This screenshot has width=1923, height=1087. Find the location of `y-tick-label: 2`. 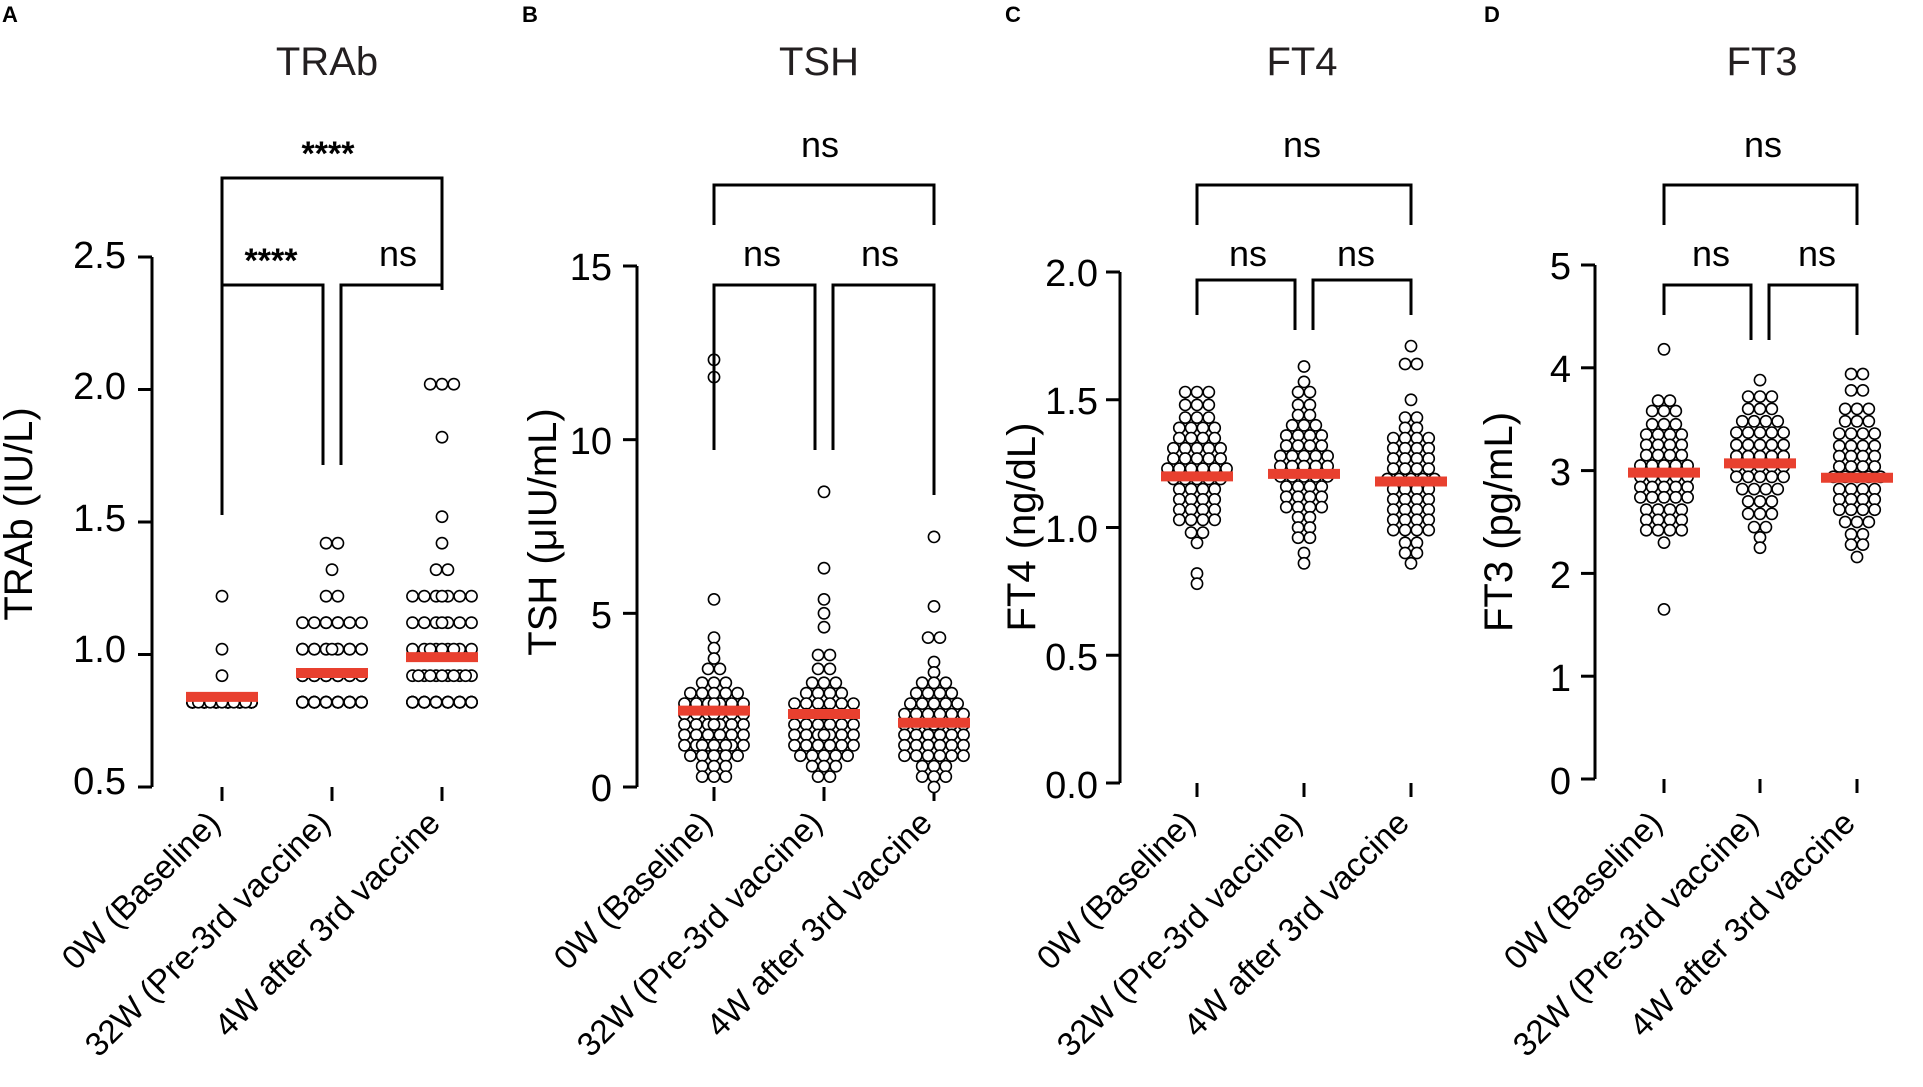

y-tick-label: 2 is located at coordinates (1560, 576).